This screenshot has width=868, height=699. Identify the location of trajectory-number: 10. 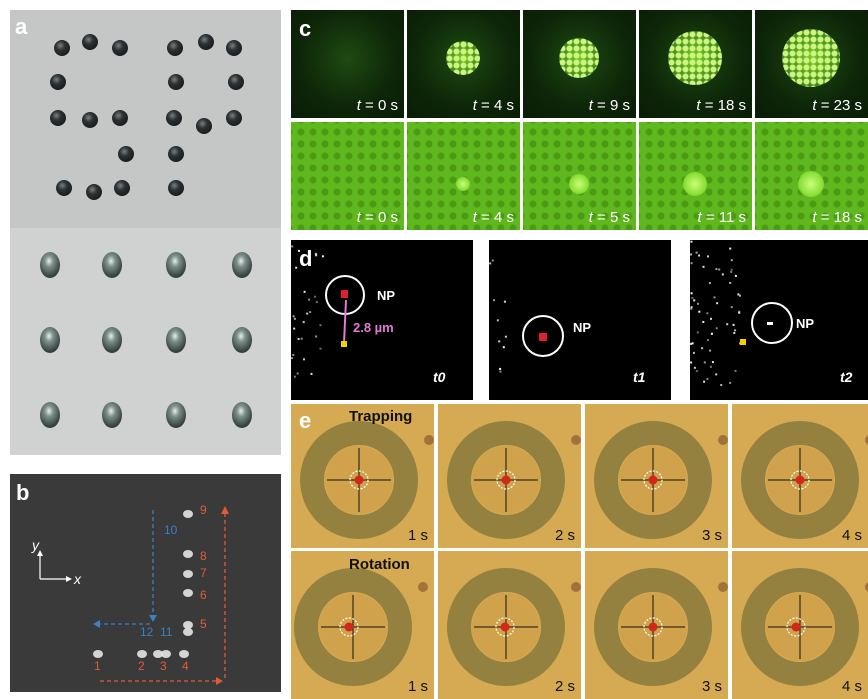
(171, 530).